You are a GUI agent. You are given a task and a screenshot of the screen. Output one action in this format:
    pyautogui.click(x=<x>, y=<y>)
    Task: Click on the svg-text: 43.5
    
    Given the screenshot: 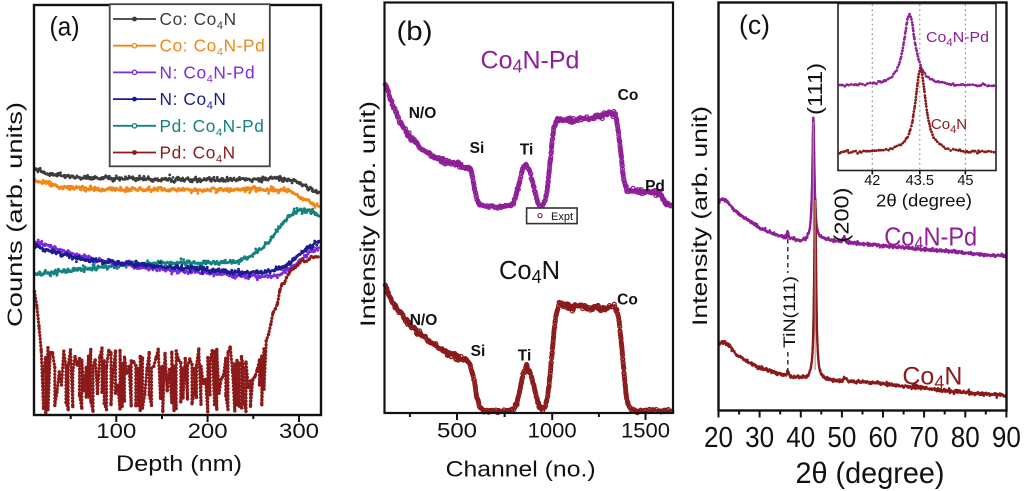 What is the action you would take?
    pyautogui.click(x=920, y=181)
    